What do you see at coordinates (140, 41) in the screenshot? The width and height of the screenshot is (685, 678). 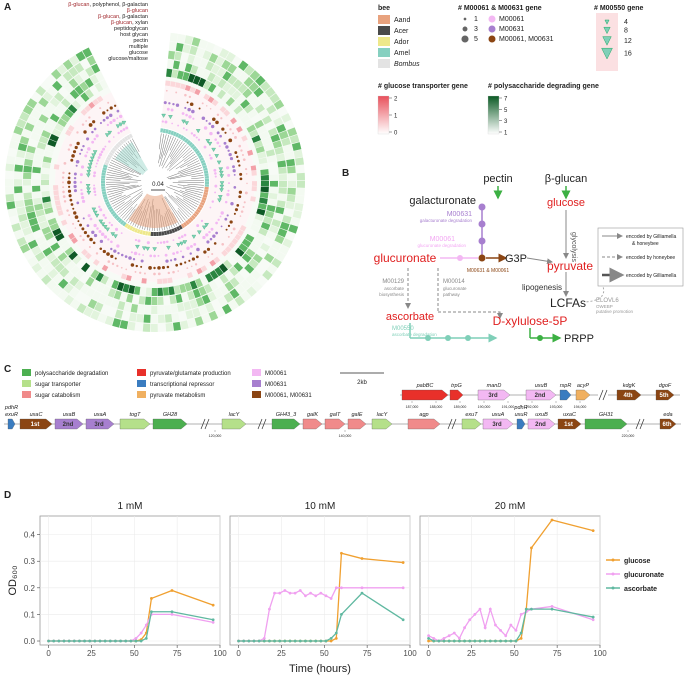 I see `ring-label: pectin` at bounding box center [140, 41].